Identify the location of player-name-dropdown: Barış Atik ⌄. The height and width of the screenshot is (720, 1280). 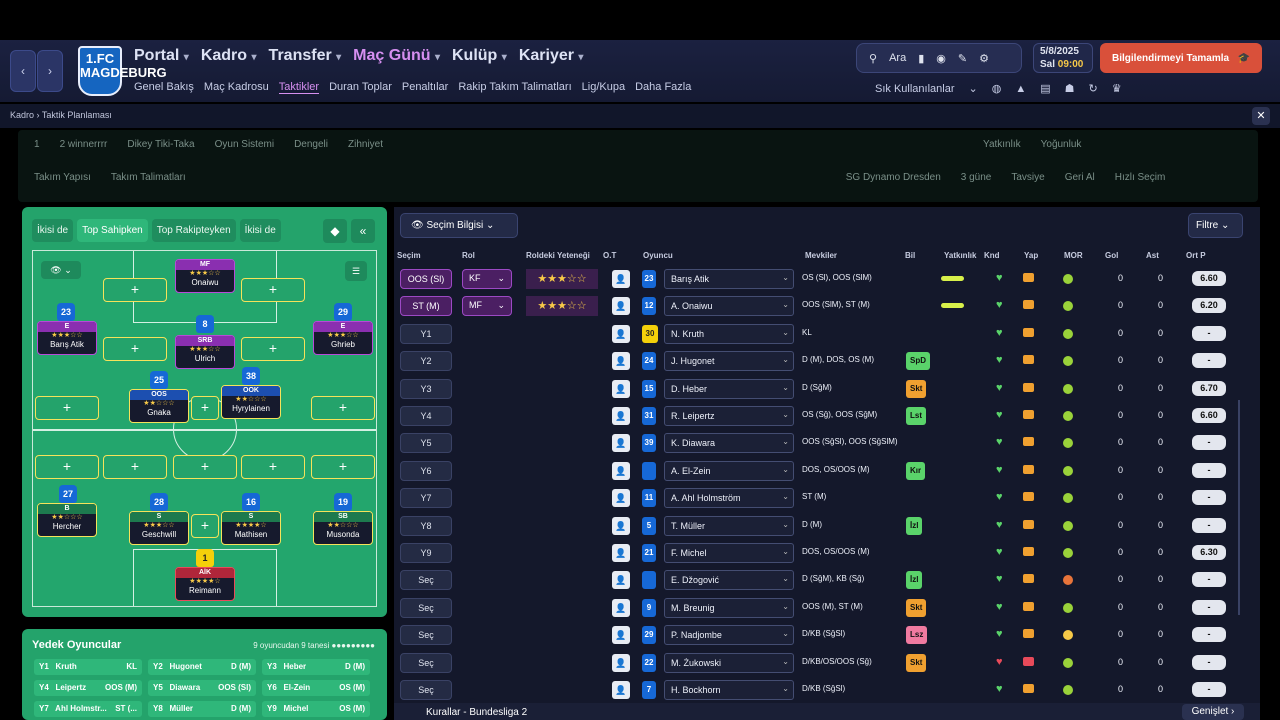
(729, 279).